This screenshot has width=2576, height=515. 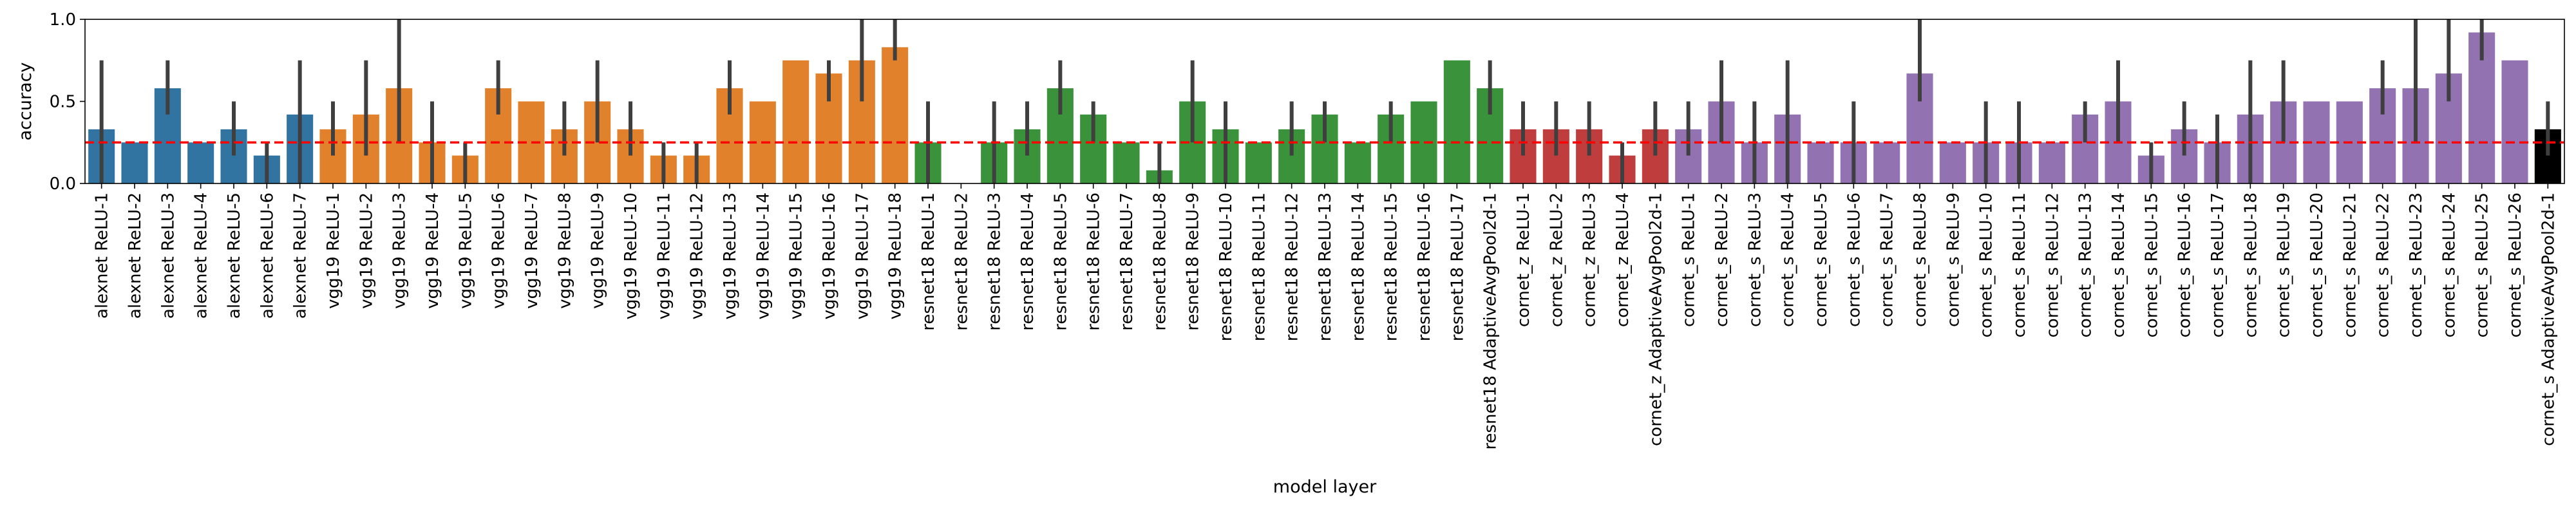 I want to click on x-tick-label: cornet_s ReLU-12, so click(x=2052, y=265).